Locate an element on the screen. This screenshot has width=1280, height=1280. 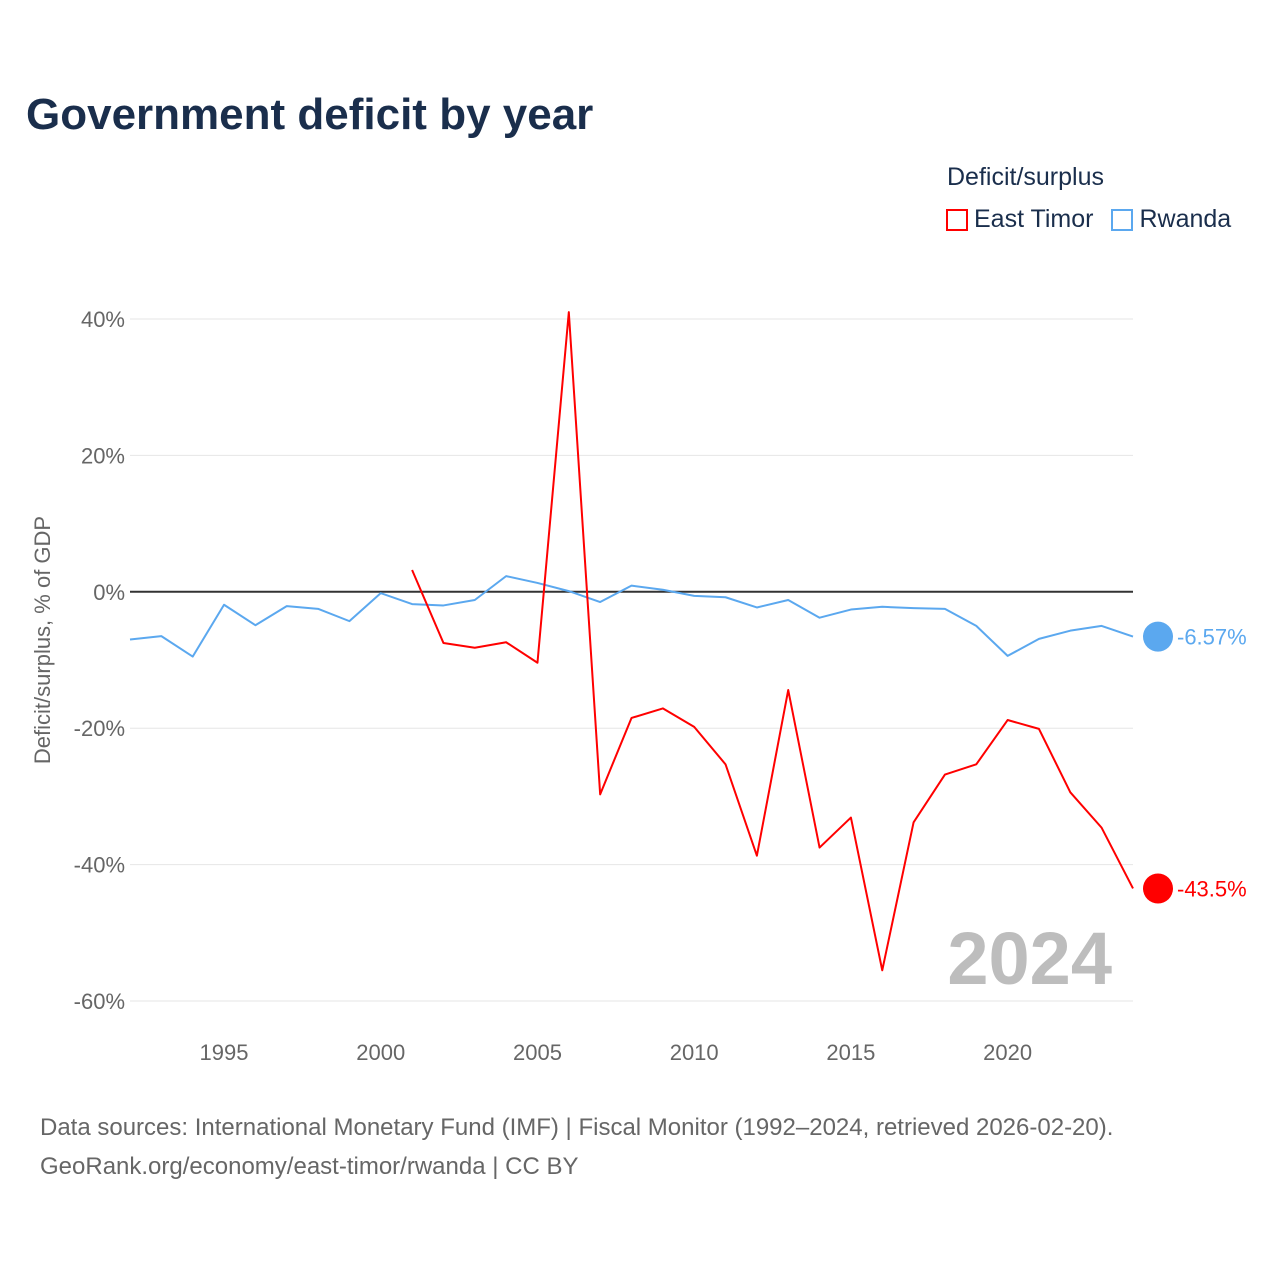
x-tick-label: 1995 is located at coordinates (224, 1052).